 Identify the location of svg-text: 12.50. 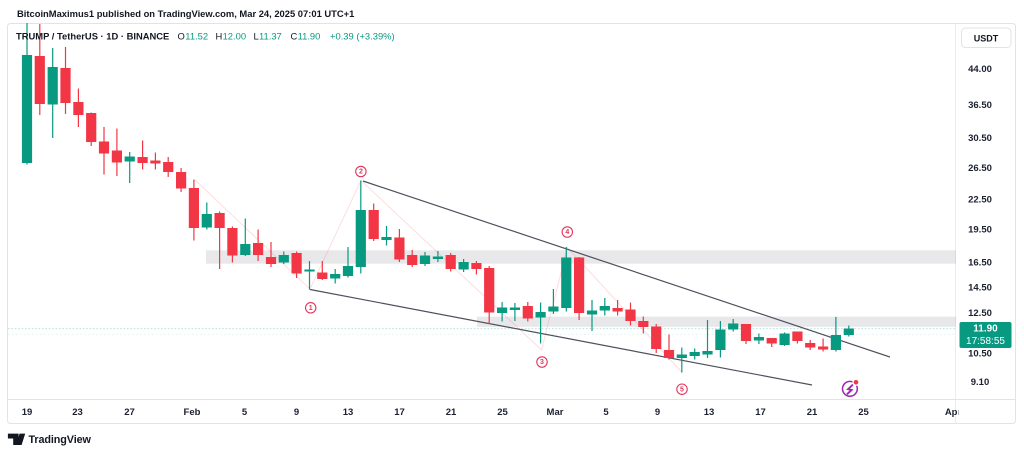
(980, 313).